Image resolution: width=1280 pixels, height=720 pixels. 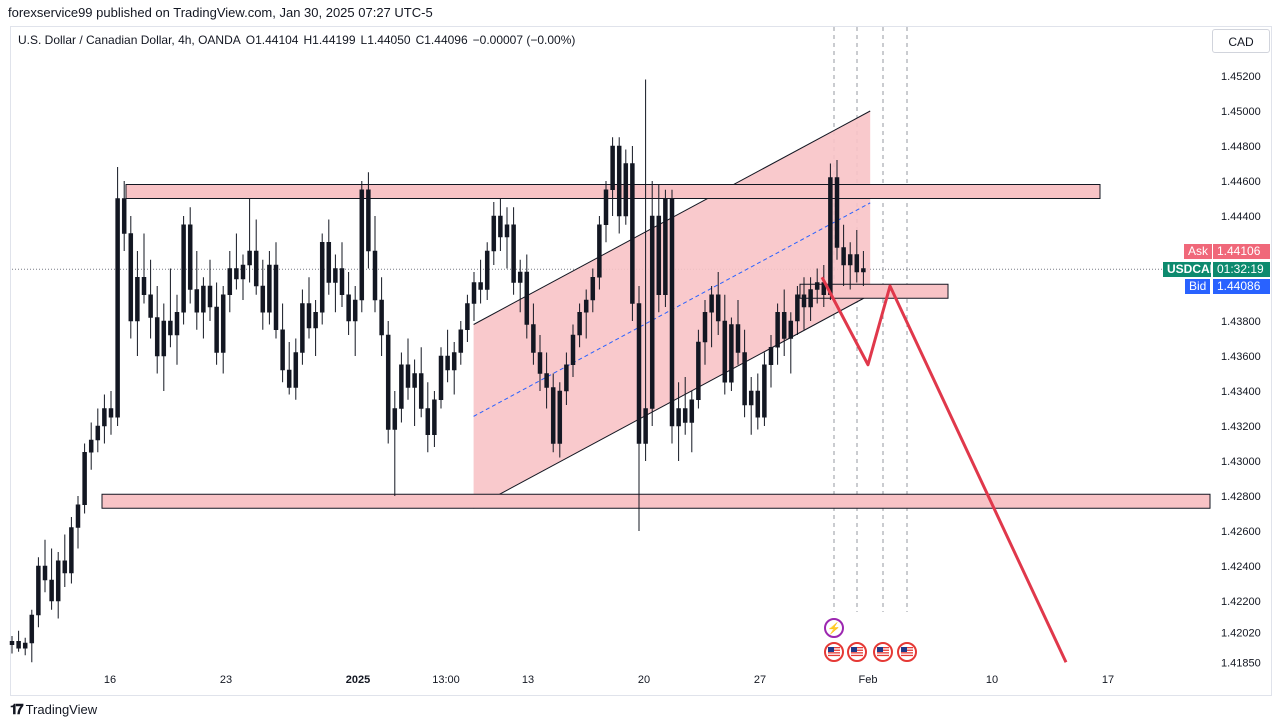 What do you see at coordinates (17, 709) in the screenshot?
I see `tradingview-icon: 𝟏𝟕` at bounding box center [17, 709].